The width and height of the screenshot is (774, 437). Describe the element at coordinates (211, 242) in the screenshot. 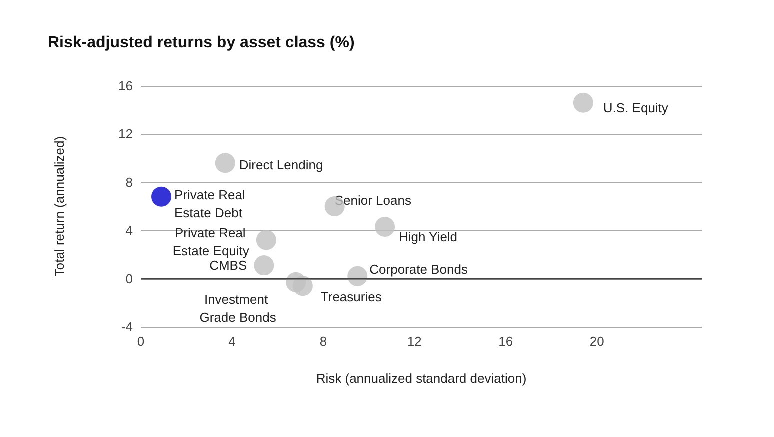

I see `annotation: Private Real Estate Equity` at that location.